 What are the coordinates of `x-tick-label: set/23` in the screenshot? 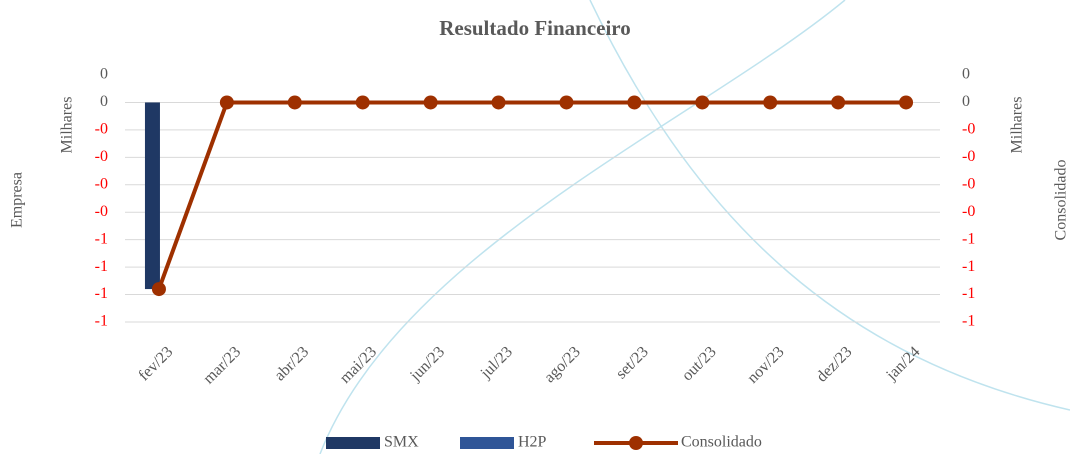 It's located at (632, 362).